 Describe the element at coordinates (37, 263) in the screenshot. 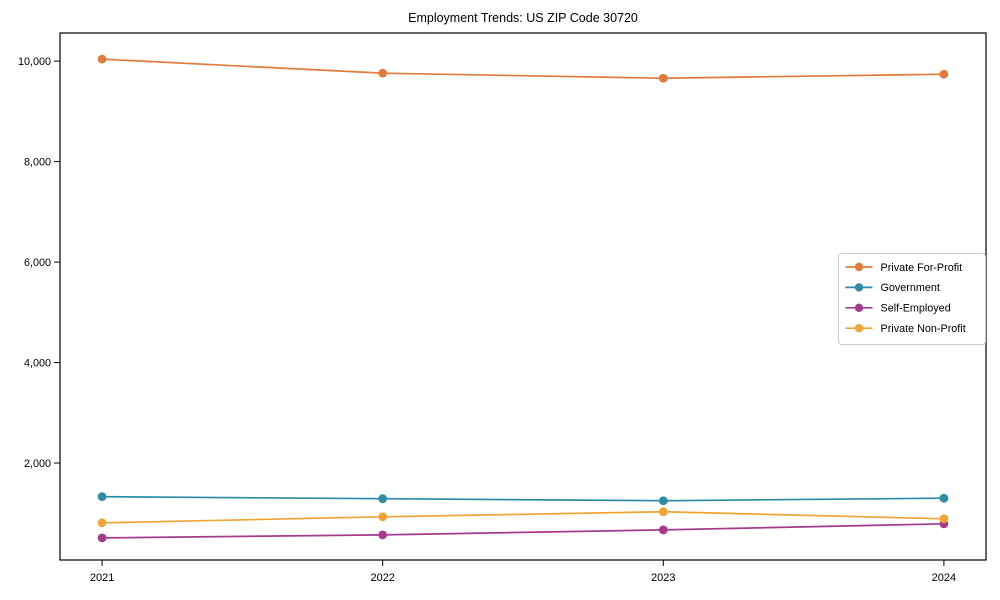

I see `y-tick-label: 6,000` at that location.